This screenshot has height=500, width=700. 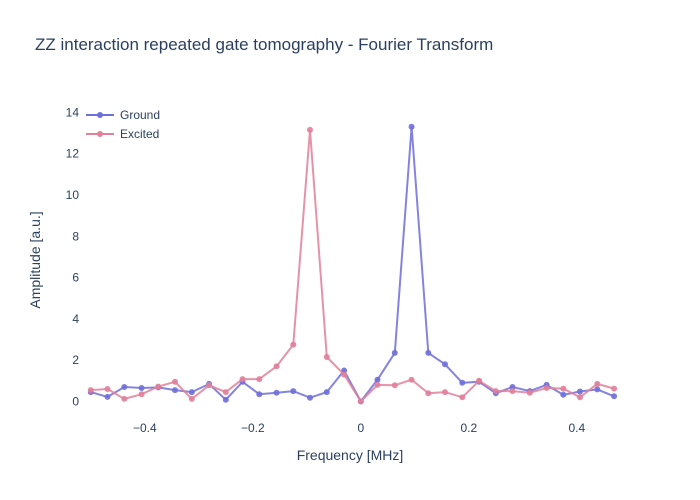 I want to click on y-tick-label: 4, so click(x=75, y=319).